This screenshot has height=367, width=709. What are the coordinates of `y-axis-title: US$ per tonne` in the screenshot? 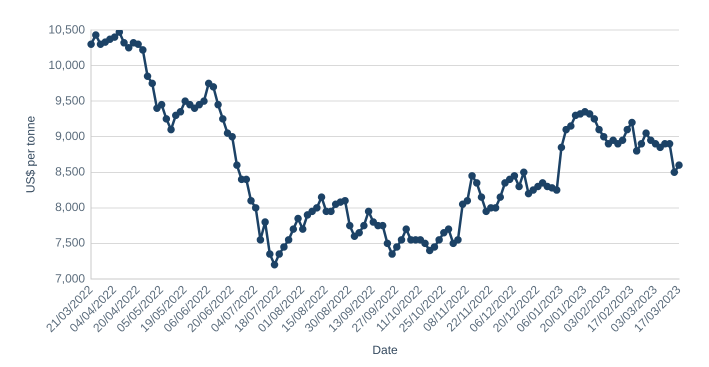 It's located at (31, 154).